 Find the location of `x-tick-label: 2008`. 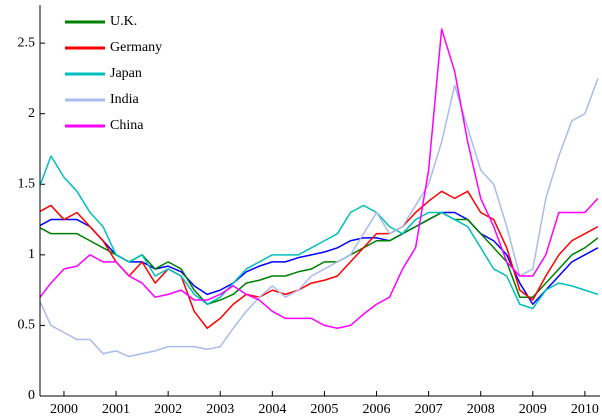

x-tick-label: 2008 is located at coordinates (481, 409).